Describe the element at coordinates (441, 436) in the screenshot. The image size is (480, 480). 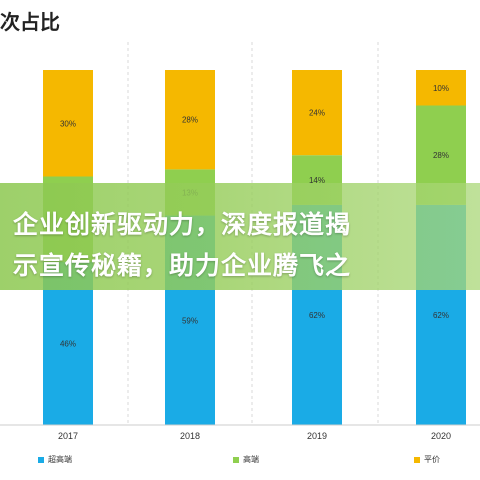
I see `x-tick-label: 2020` at that location.